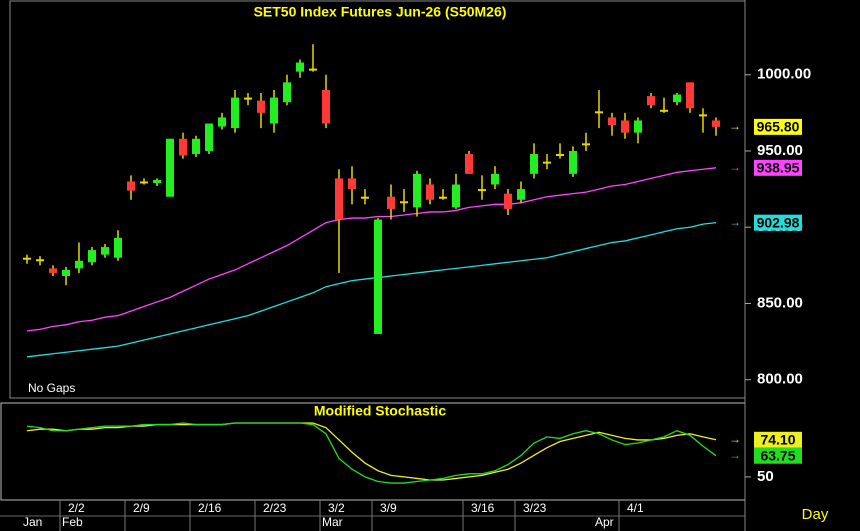 The image size is (860, 531). What do you see at coordinates (32, 522) in the screenshot?
I see `month-label: Jan` at bounding box center [32, 522].